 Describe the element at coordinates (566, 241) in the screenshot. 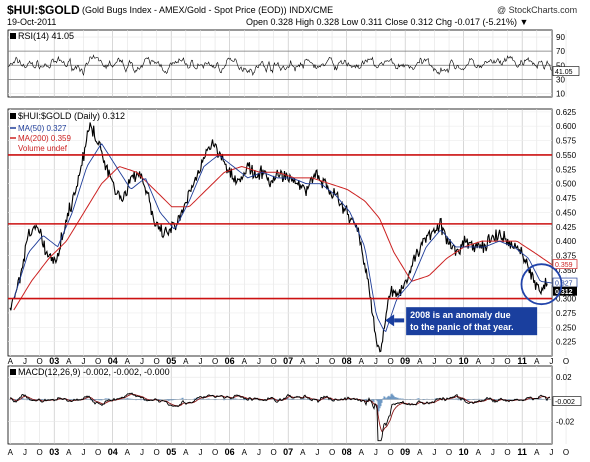

I see `price-tick-label: 0.400` at that location.